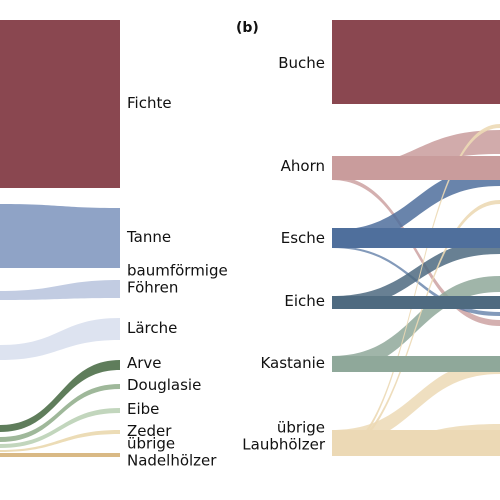 This screenshot has width=500, height=500. Describe the element at coordinates (303, 238) in the screenshot. I see `label-esche: Esche` at that location.